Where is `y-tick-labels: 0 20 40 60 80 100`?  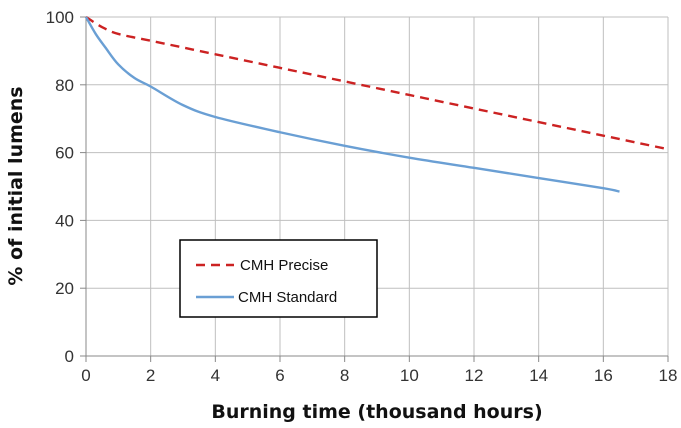
y-tick-labels: 0 20 40 60 80 100 is located at coordinates (60, 187).